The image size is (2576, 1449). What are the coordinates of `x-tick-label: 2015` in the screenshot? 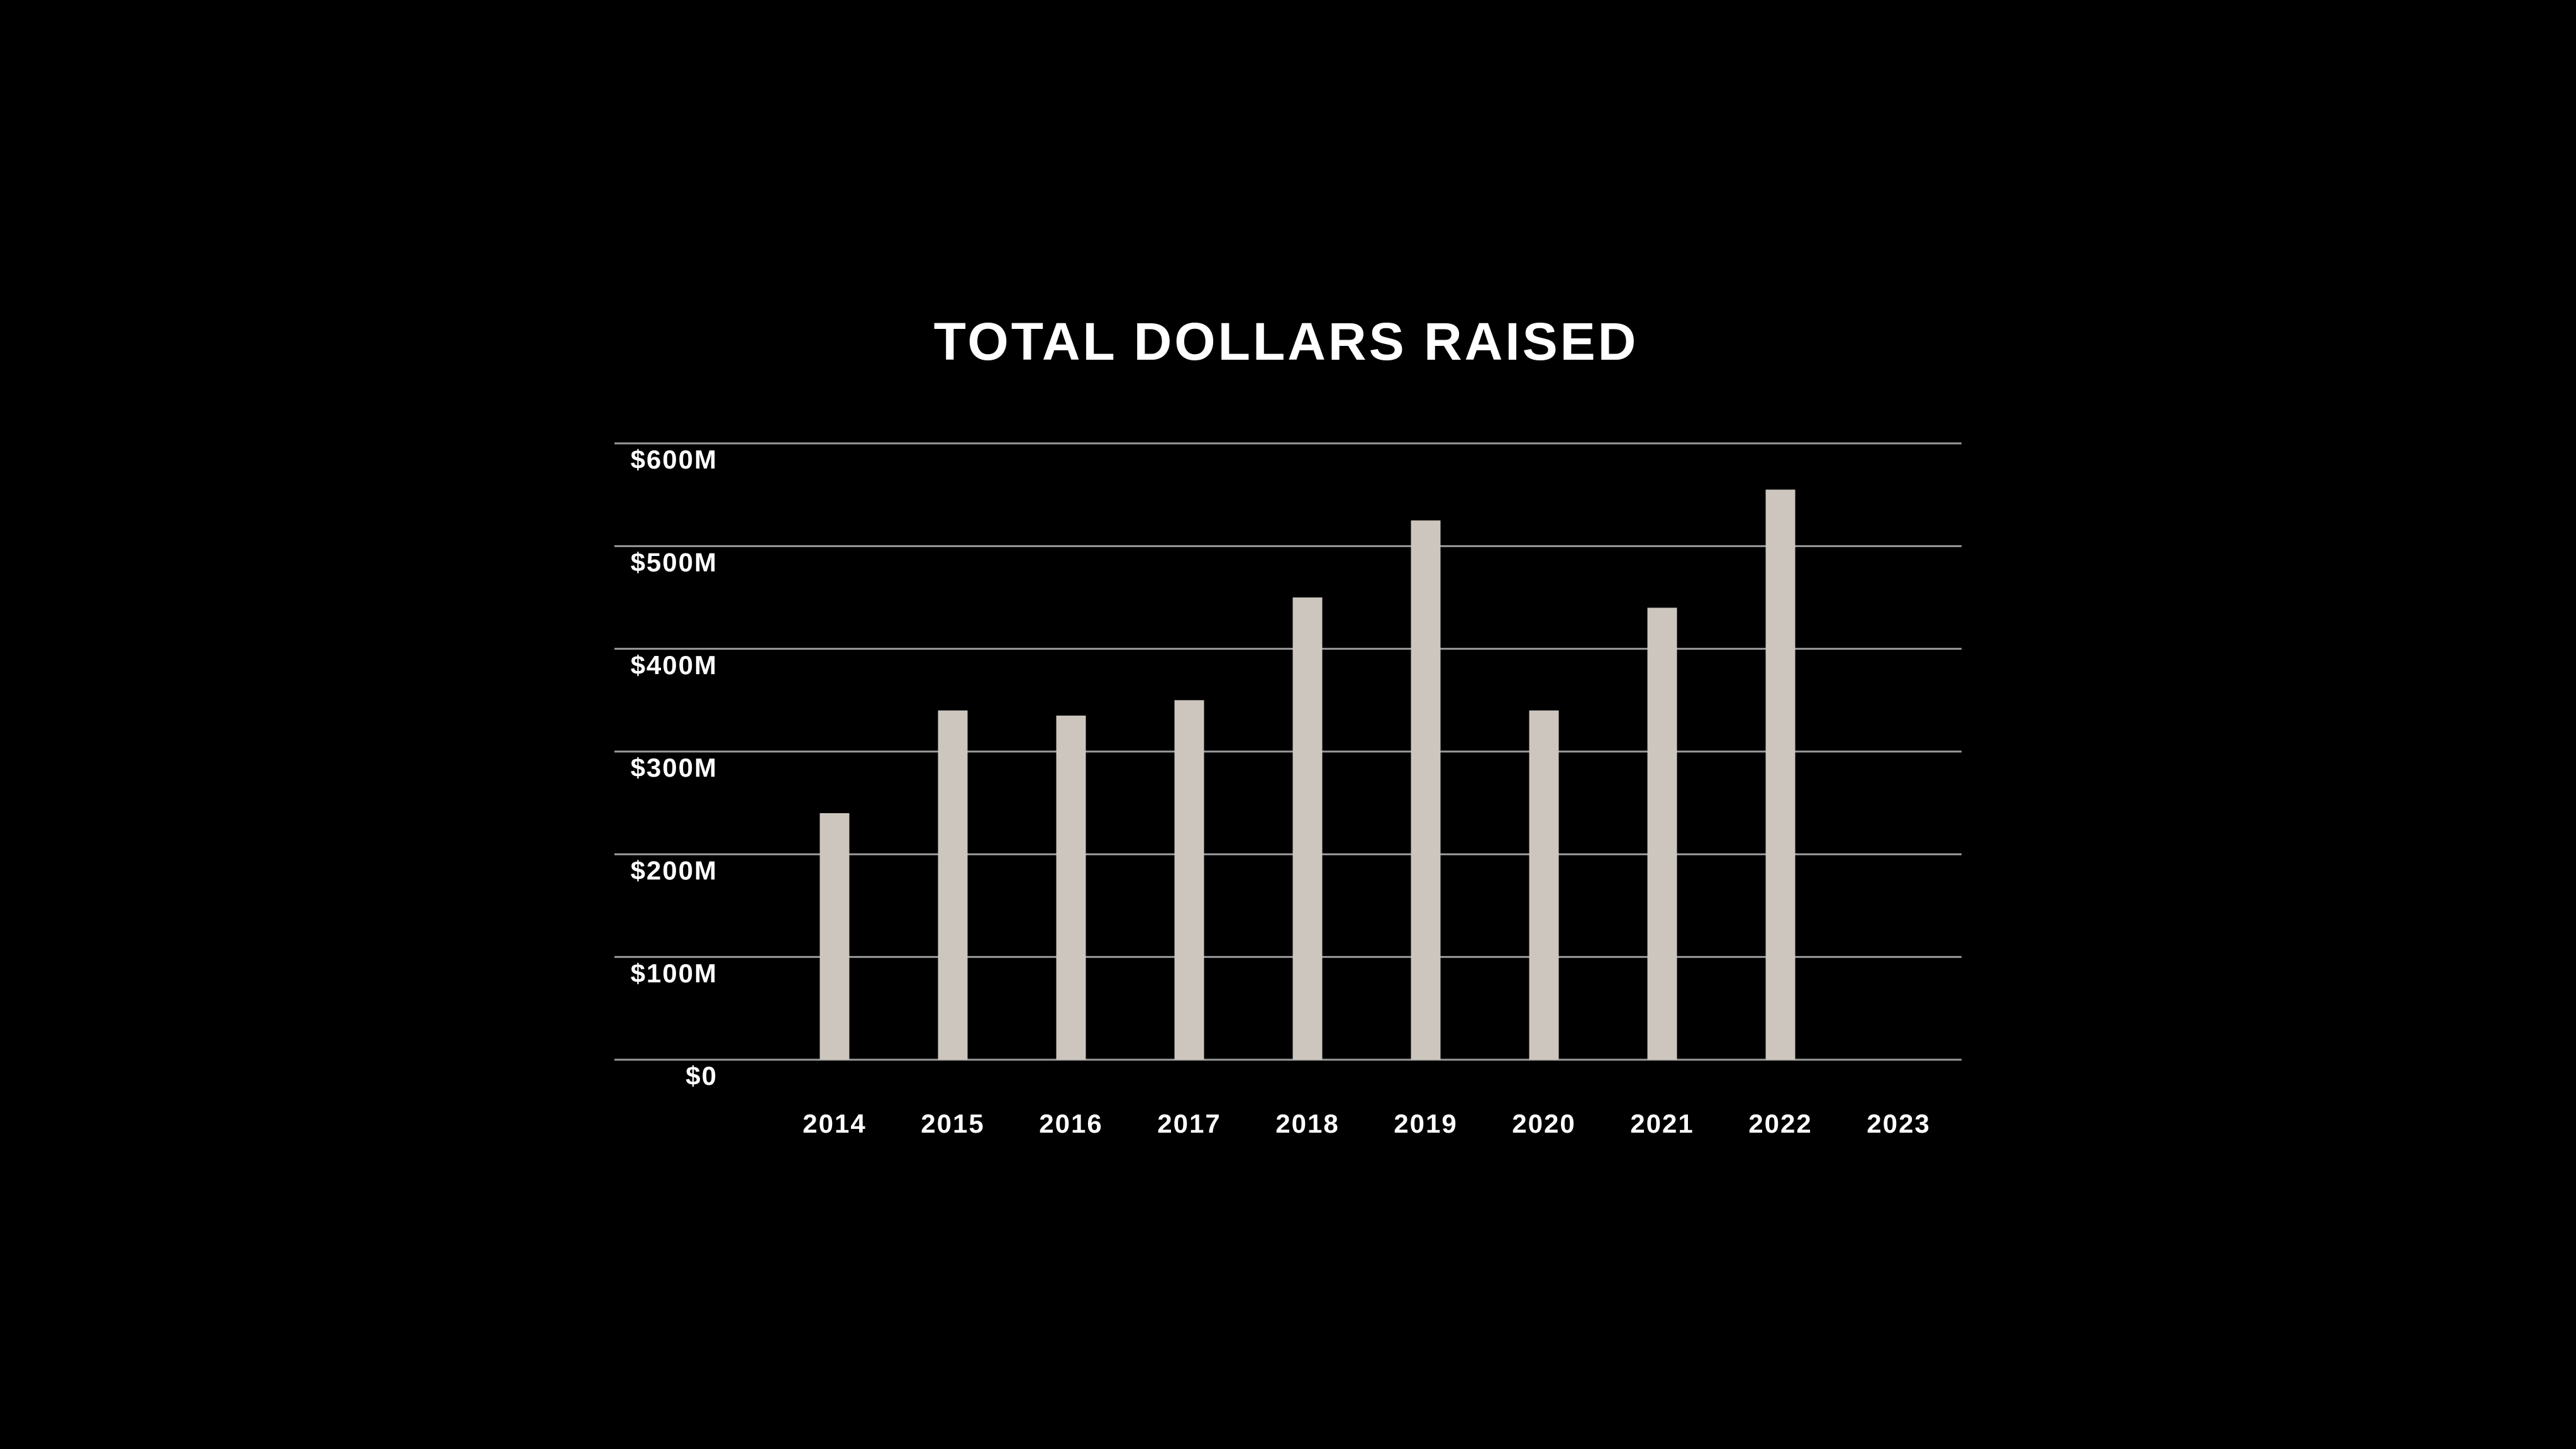 It's located at (952, 1123).